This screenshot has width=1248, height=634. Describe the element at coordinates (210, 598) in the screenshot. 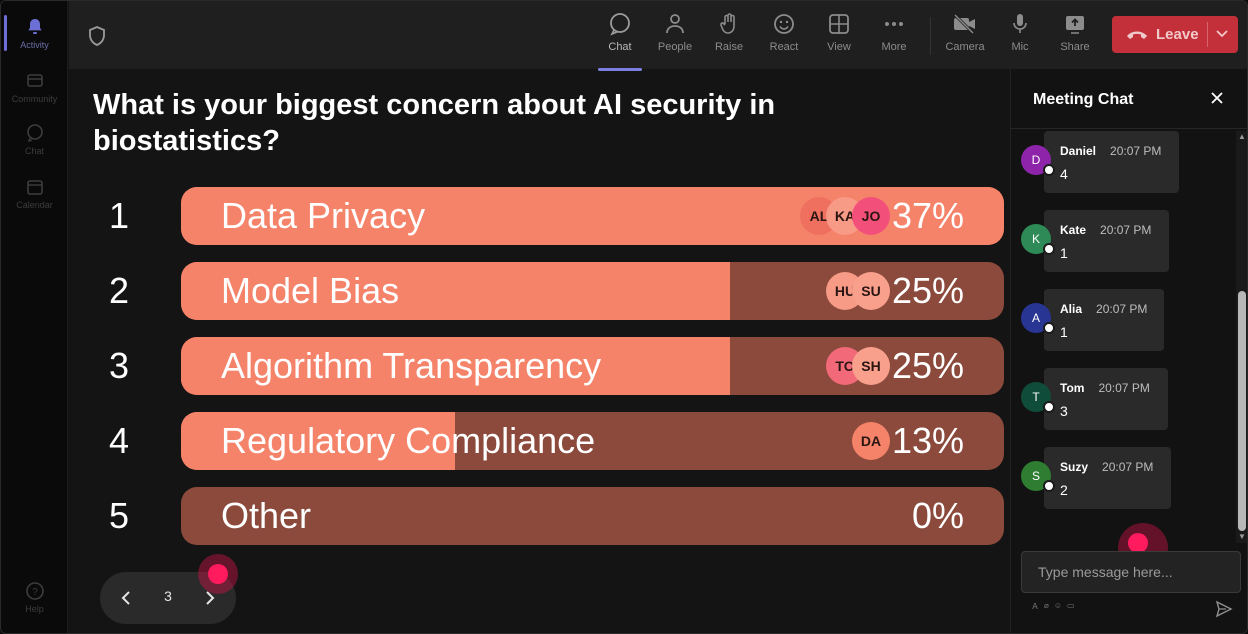

I see `next-page-button` at that location.